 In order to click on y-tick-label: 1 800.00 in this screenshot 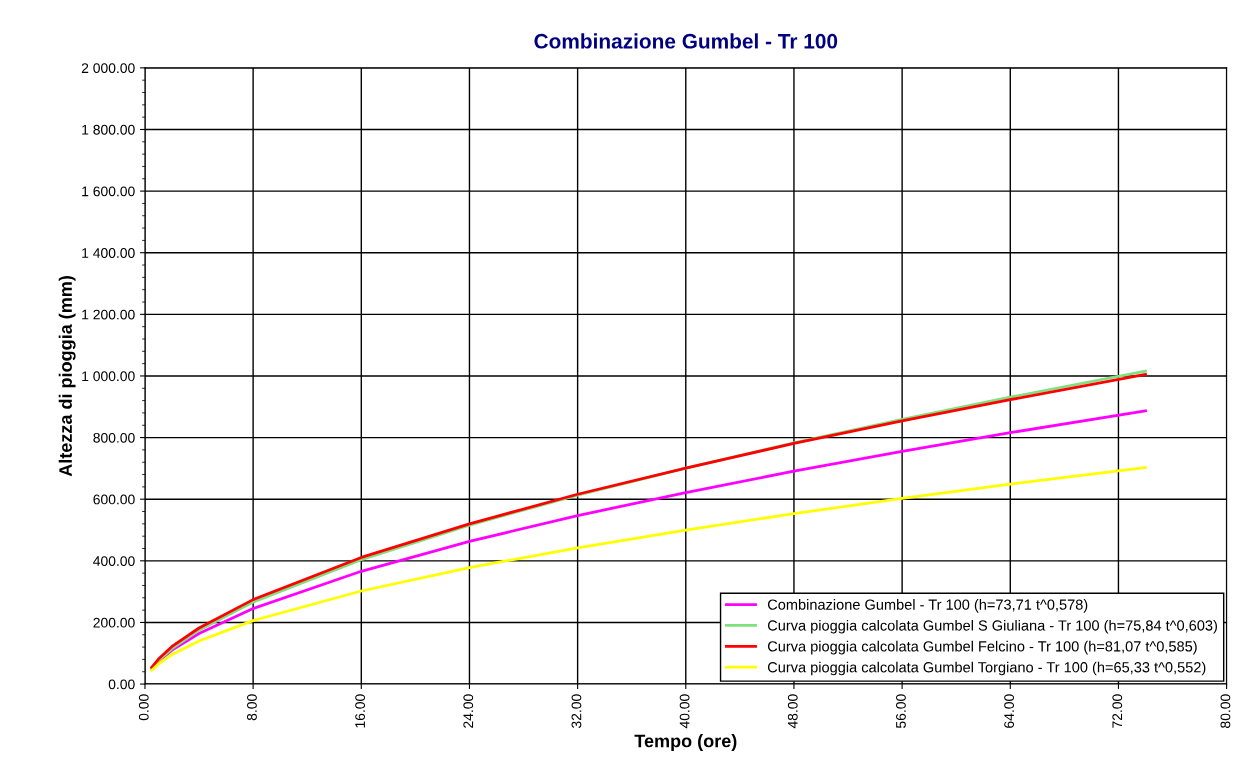, I will do `click(108, 129)`.